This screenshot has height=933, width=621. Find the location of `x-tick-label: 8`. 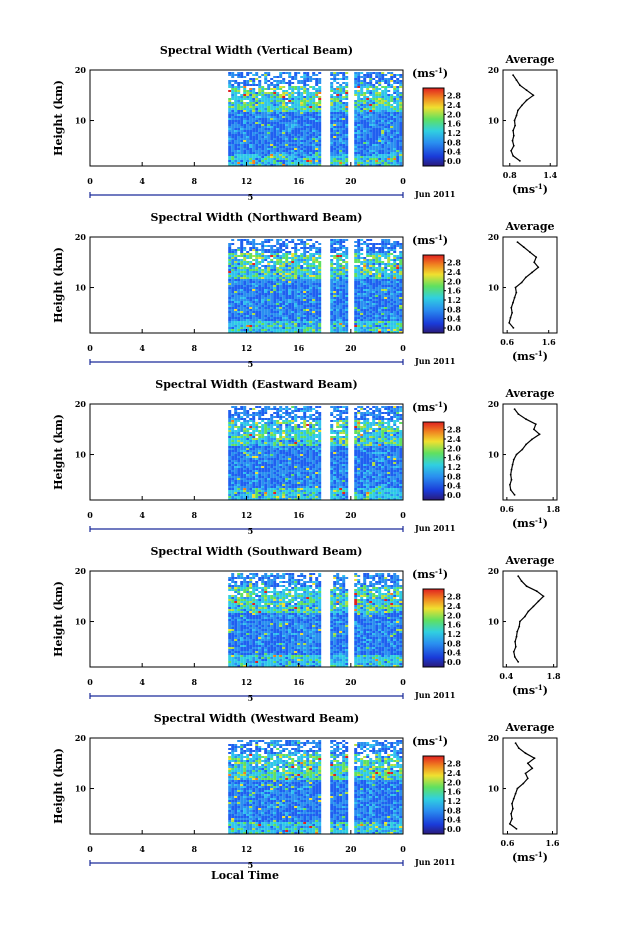

x-tick-label: 8 is located at coordinates (195, 682).